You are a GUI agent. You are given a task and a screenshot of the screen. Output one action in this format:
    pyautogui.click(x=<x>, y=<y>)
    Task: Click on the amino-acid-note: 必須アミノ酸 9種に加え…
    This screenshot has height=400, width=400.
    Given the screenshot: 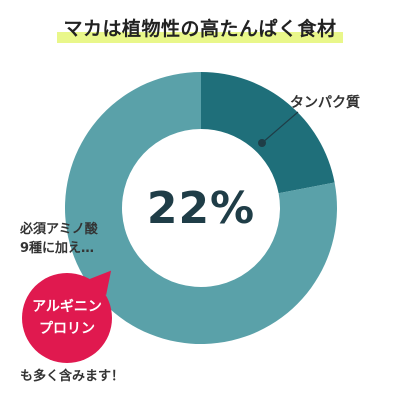 What is the action you would take?
    pyautogui.click(x=59, y=239)
    